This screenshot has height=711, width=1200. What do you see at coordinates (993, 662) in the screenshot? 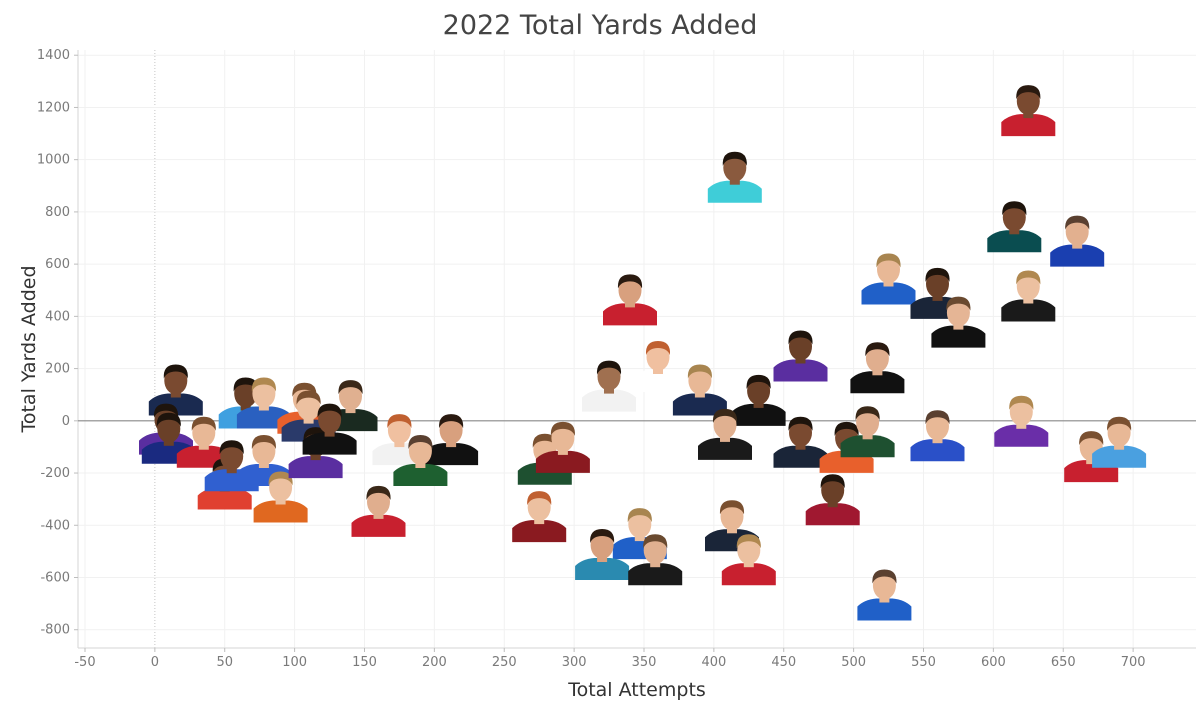
I see `x-tick-label: 600` at bounding box center [993, 662].